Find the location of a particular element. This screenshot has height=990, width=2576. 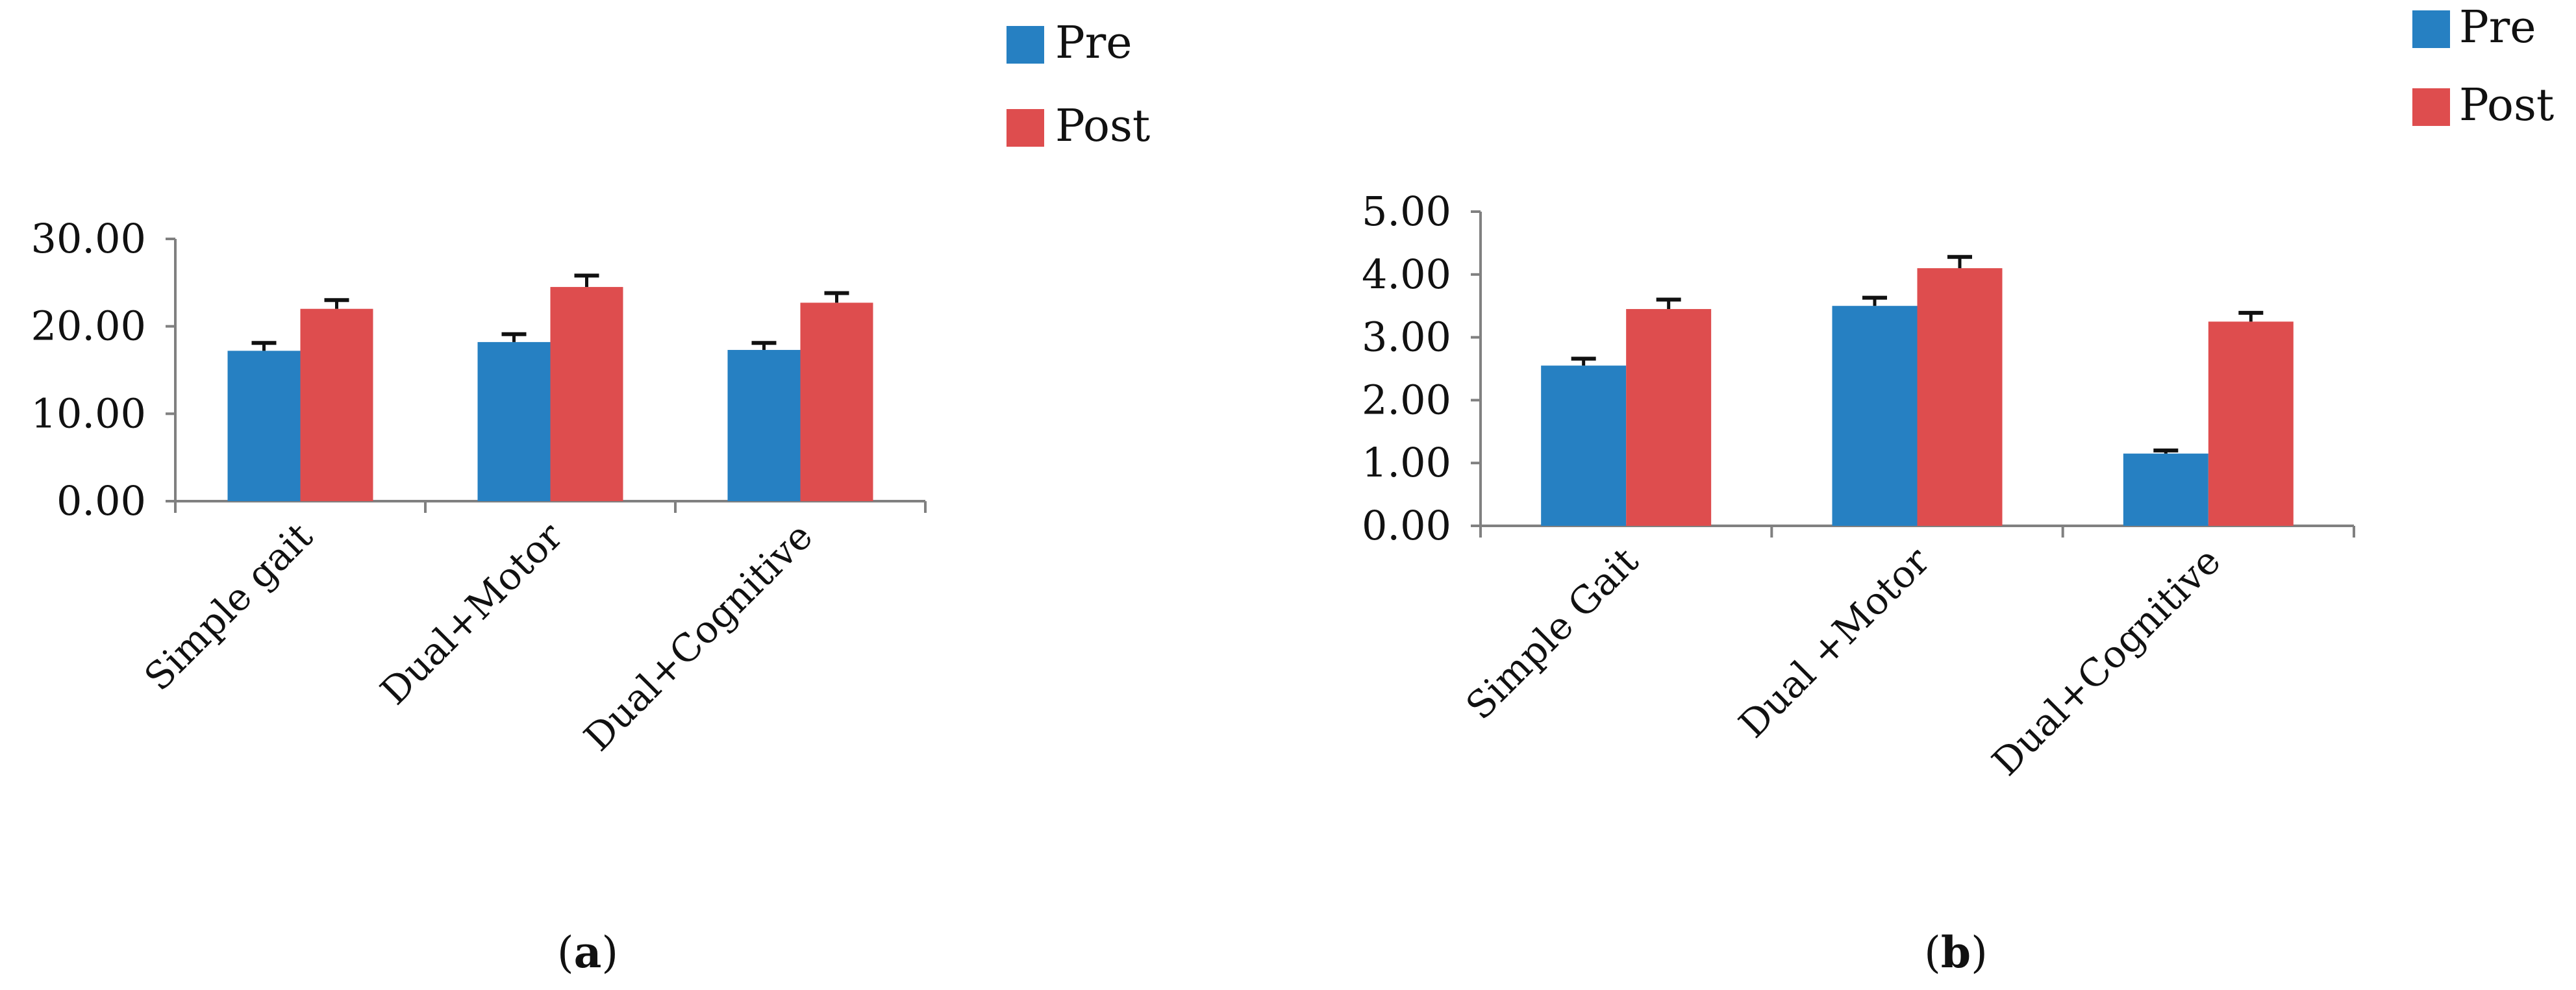

bars-b is located at coordinates (1917, 390).